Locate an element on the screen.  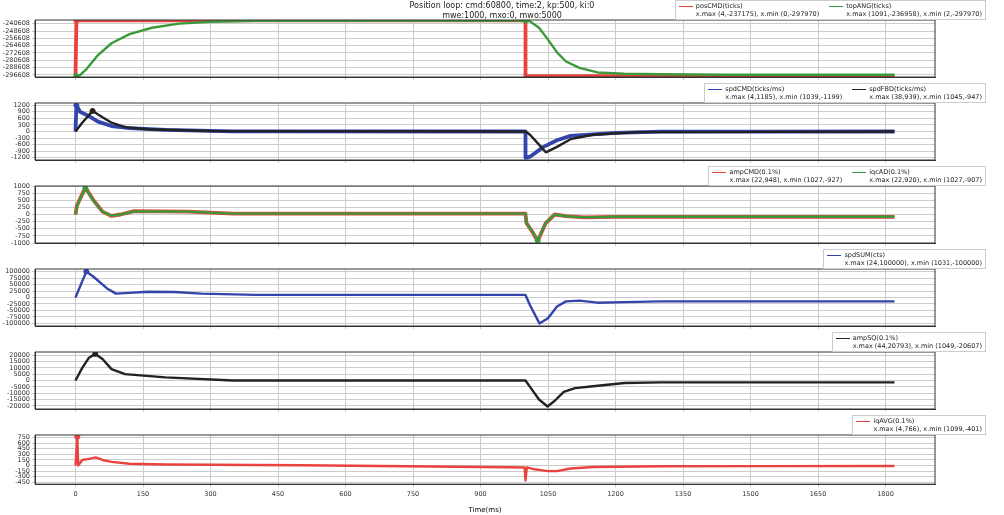
chart-title: Position loop: cmd:60800, time:2, kp:500, ki:0 is located at coordinates (502, 5).